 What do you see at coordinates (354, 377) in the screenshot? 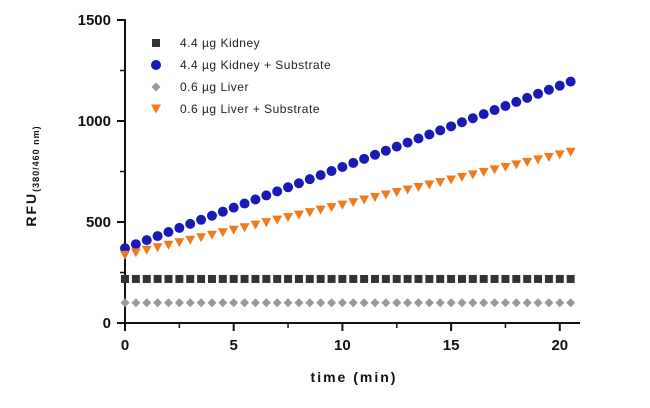
I see `x-axis-title: time (min)` at bounding box center [354, 377].